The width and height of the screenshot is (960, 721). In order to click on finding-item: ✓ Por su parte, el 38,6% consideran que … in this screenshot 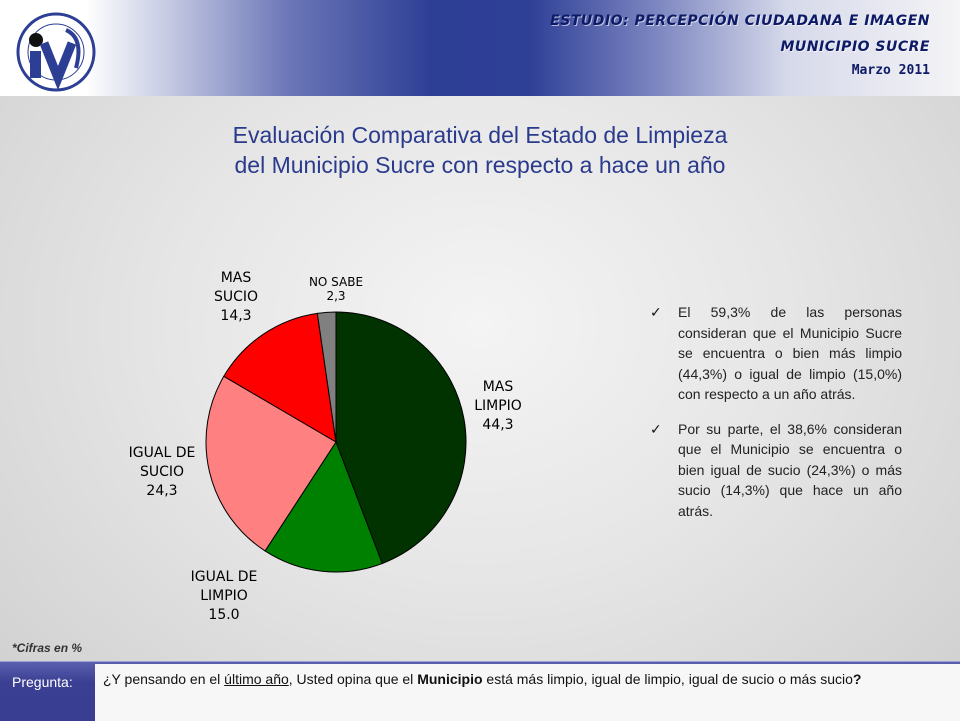, I will do `click(776, 470)`.